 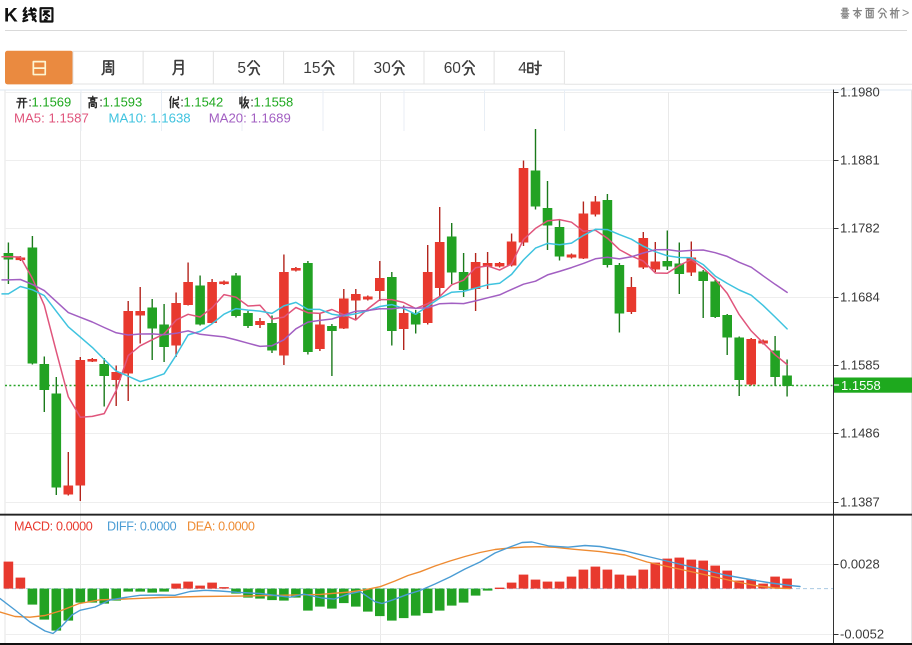 What do you see at coordinates (311, 68) in the screenshot?
I see `svg-text: 15` at bounding box center [311, 68].